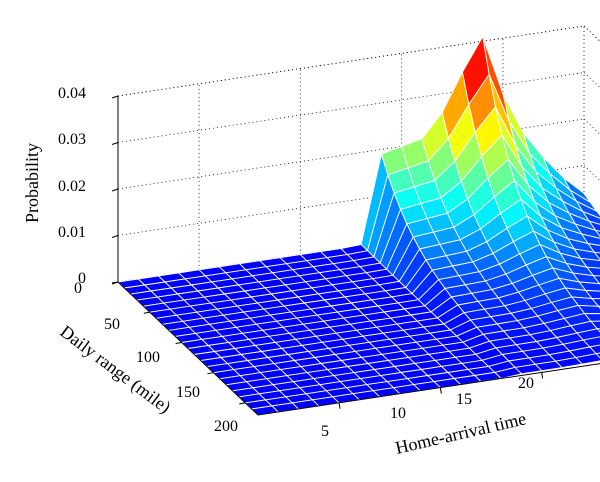 The width and height of the screenshot is (600, 482). What do you see at coordinates (148, 357) in the screenshot?
I see `y-tick-label: 100` at bounding box center [148, 357].